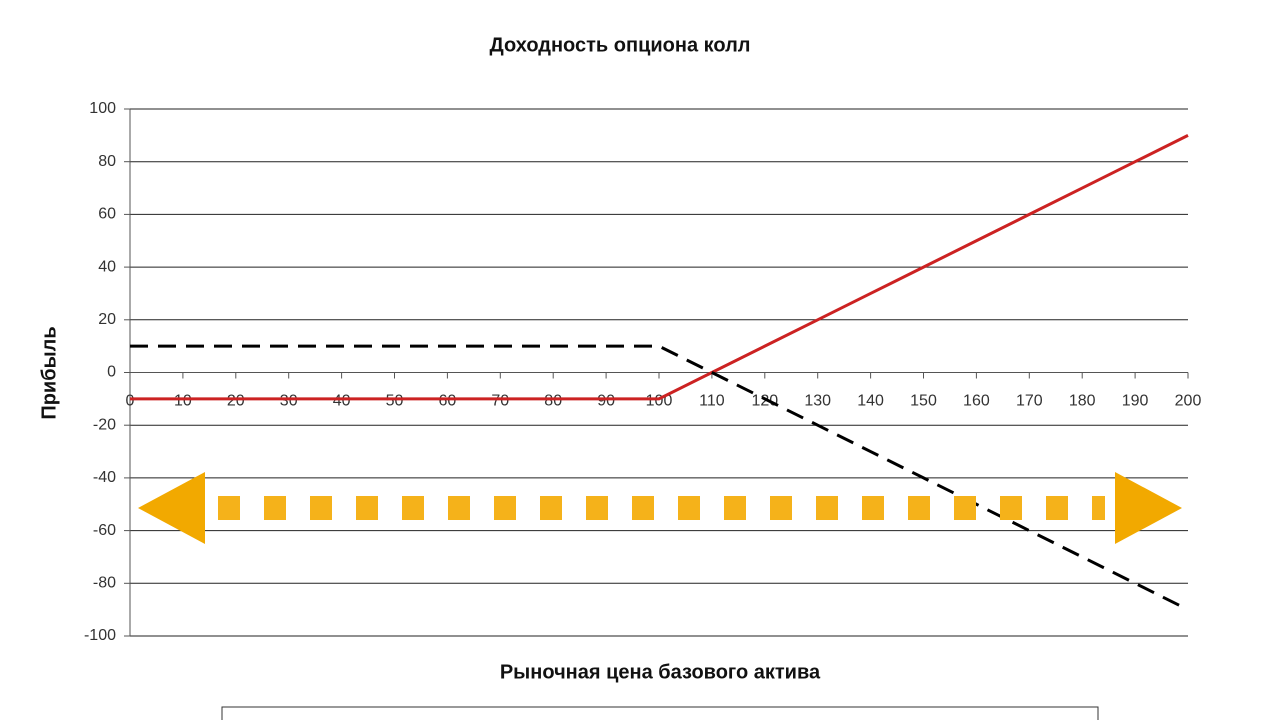 The width and height of the screenshot is (1280, 720). Describe the element at coordinates (1029, 401) in the screenshot. I see `x-tick-label: 170` at that location.